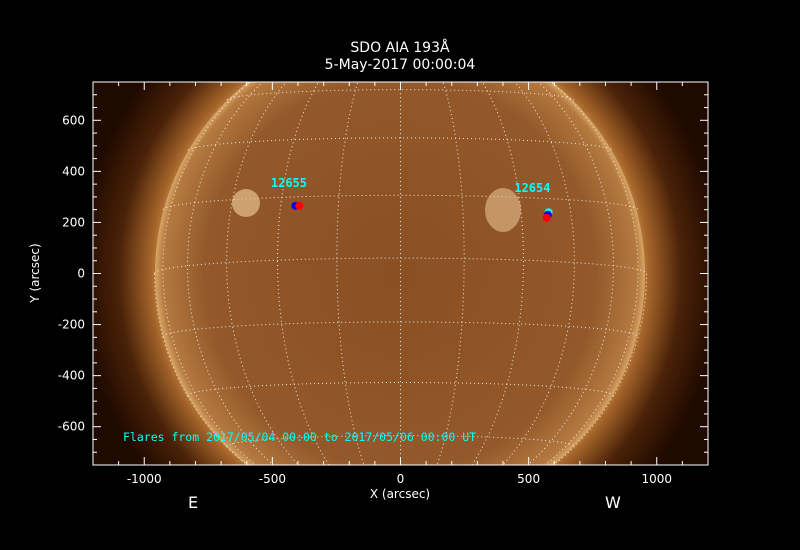 The height and width of the screenshot is (550, 800). I want to click on plot-subtitle: 5-May-2017 00:00:04, so click(400, 65).